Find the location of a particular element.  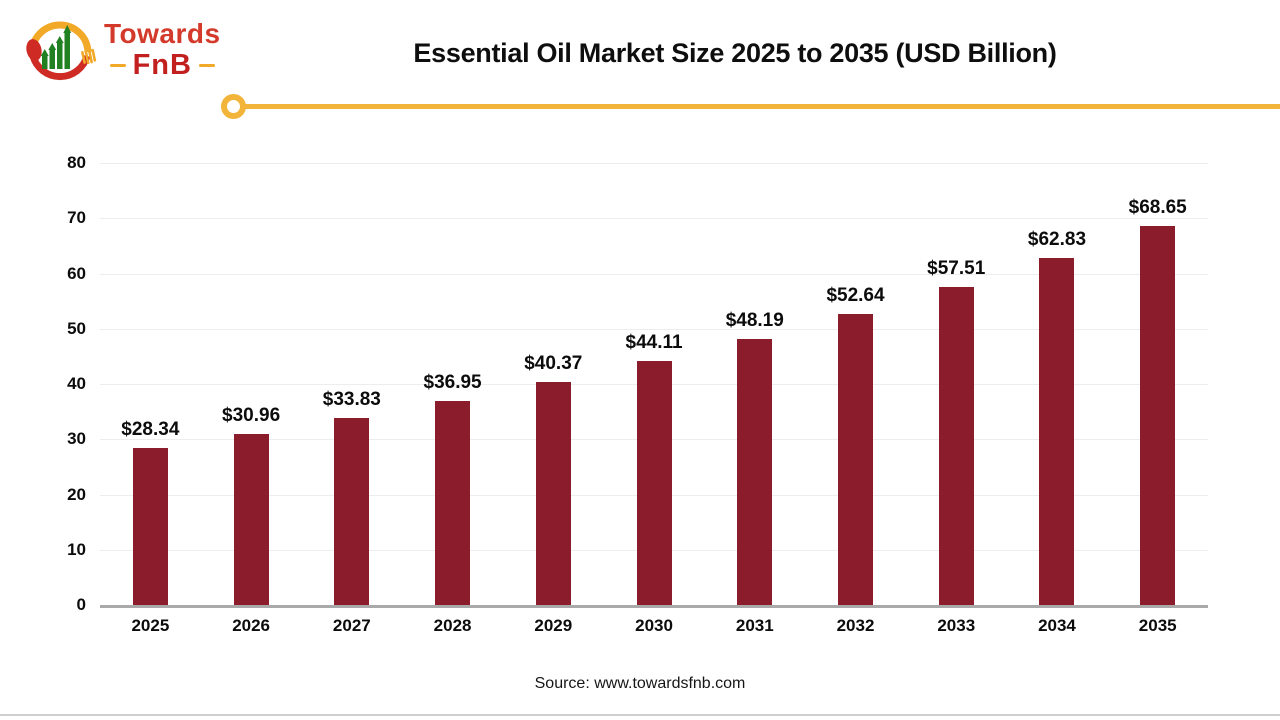

x-axis-label: 2035 is located at coordinates (1157, 625).